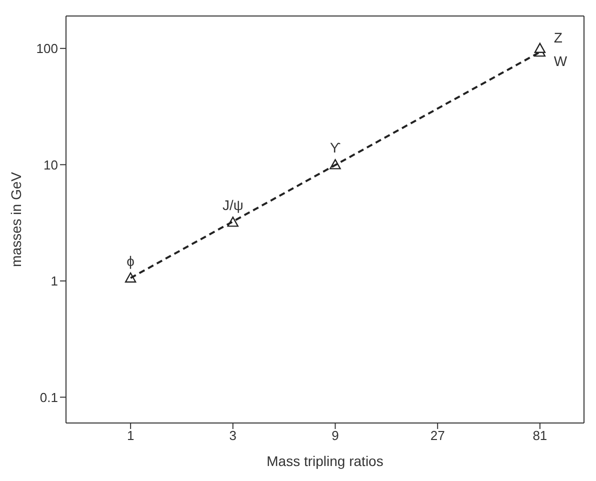  I want to click on y-tick-label: 10, so click(51, 164).